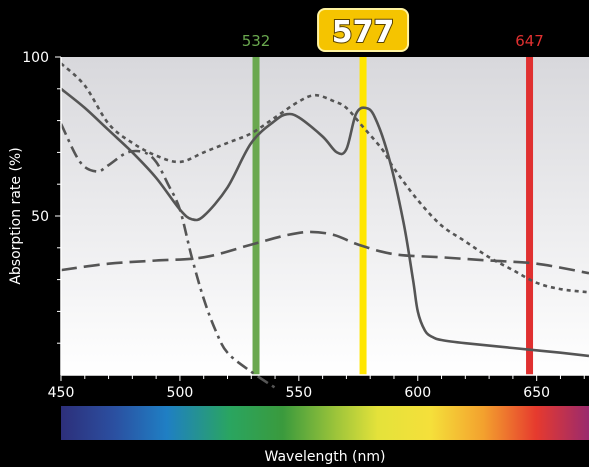  I want to click on marker-label-532: 532, so click(256, 41).